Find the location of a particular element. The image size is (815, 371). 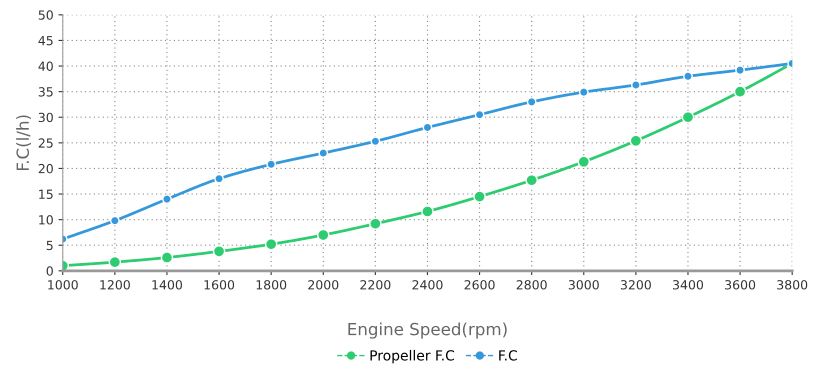

x-tick-label: 1400 is located at coordinates (167, 285).